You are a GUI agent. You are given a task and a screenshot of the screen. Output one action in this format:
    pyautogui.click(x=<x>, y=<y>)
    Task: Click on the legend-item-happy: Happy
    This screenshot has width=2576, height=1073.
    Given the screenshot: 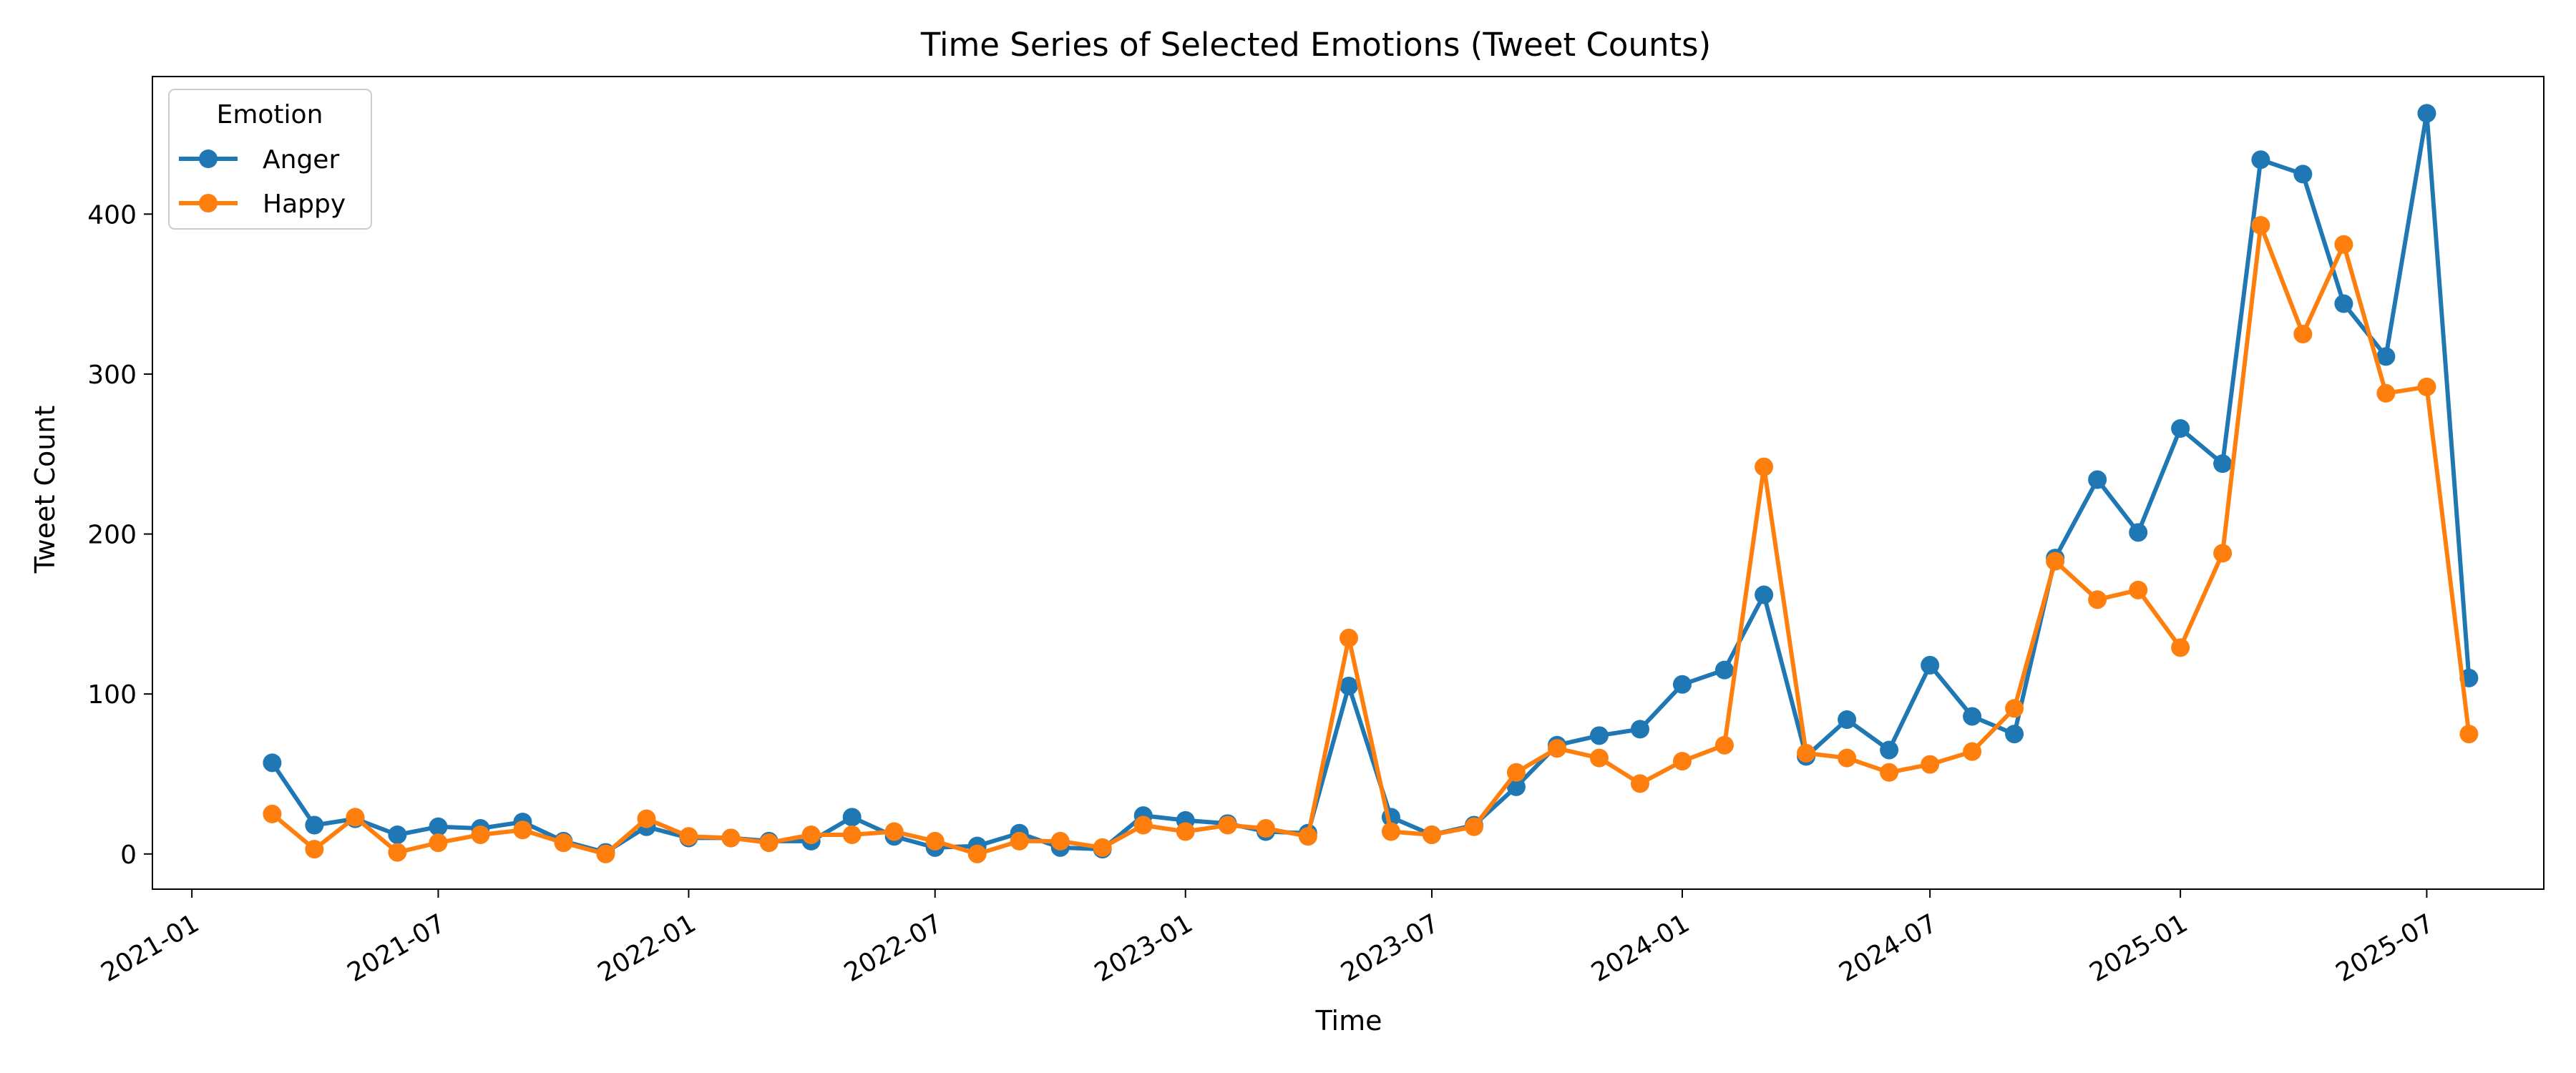 What is the action you would take?
    pyautogui.click(x=262, y=205)
    